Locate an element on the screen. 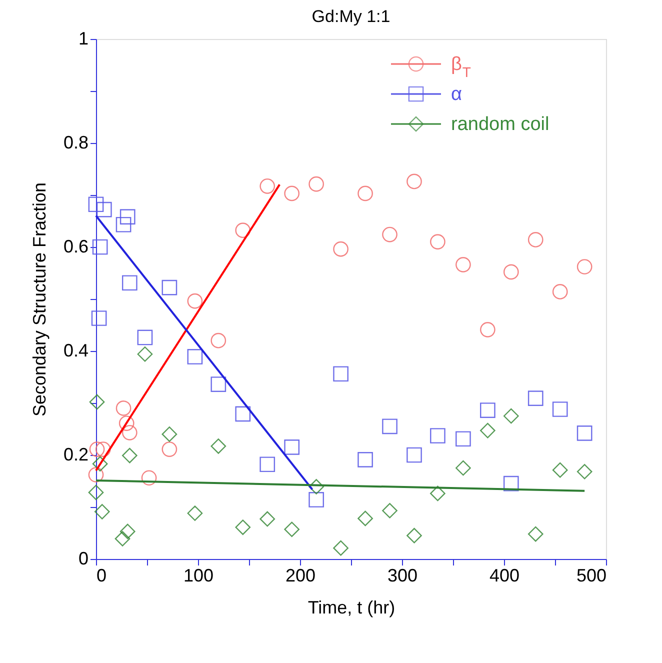 The height and width of the screenshot is (663, 662). y-tick-label: 0.8 is located at coordinates (75, 142).